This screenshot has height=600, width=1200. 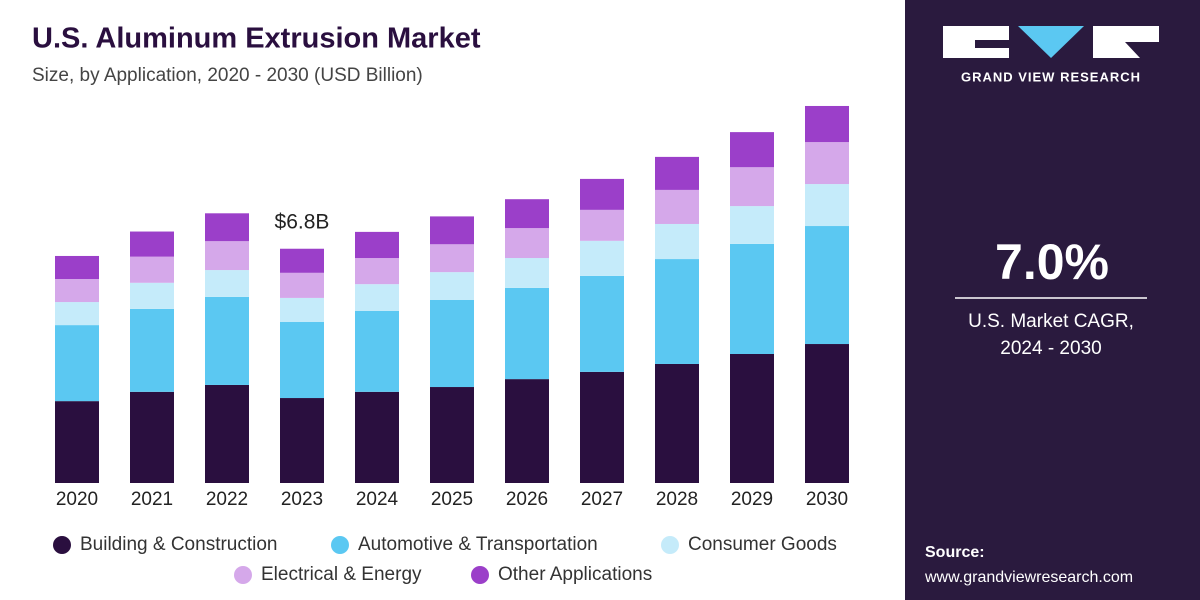 What do you see at coordinates (452, 499) in the screenshot?
I see `x-tick-label: 2025` at bounding box center [452, 499].